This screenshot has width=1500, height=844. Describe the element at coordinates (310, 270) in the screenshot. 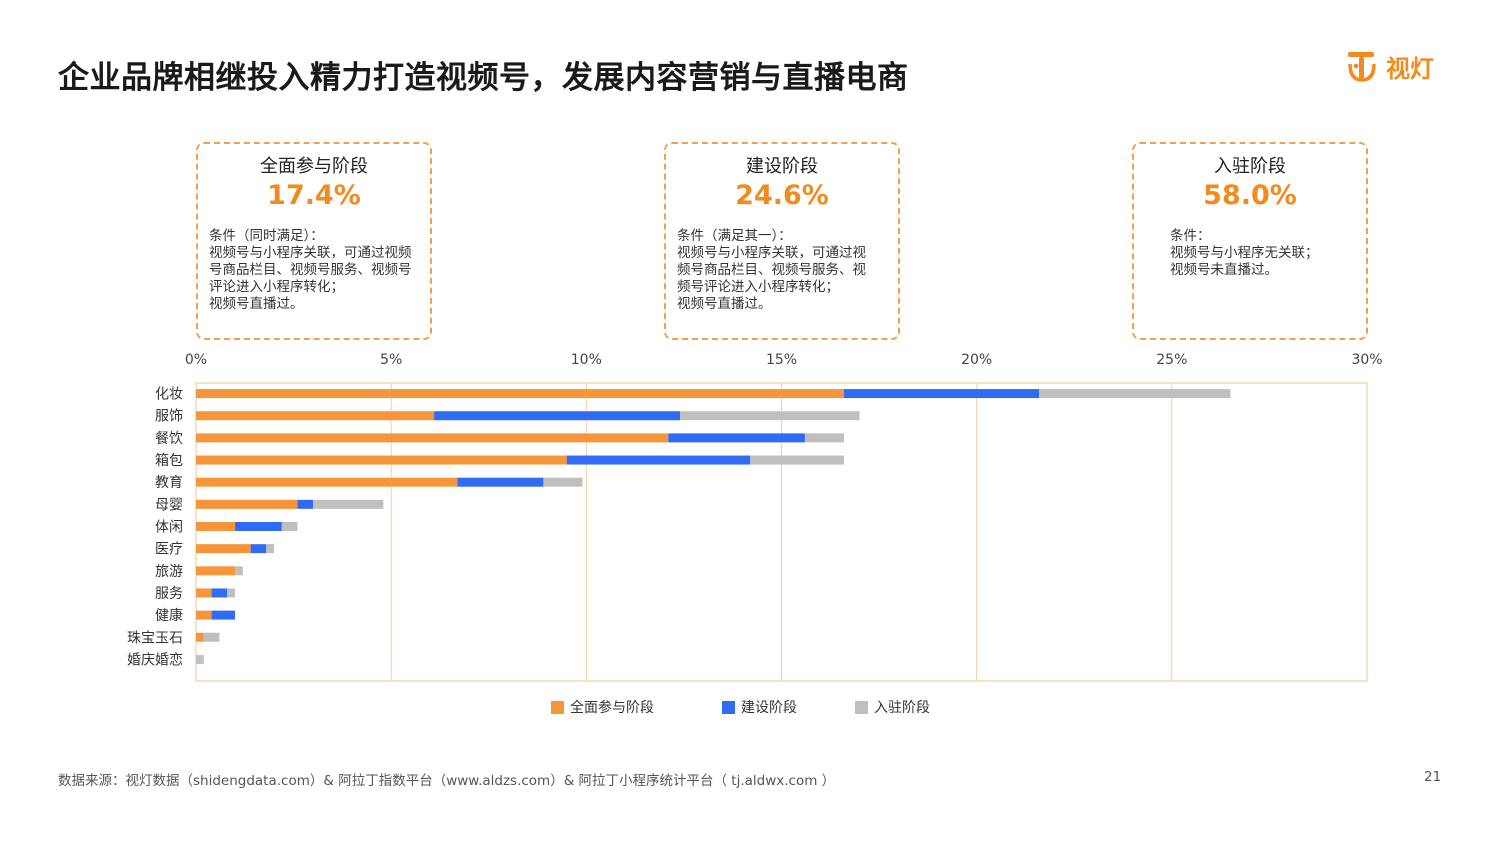

I see `stage-desc-line: 号商品栏目、视频号服务、视频号` at that location.